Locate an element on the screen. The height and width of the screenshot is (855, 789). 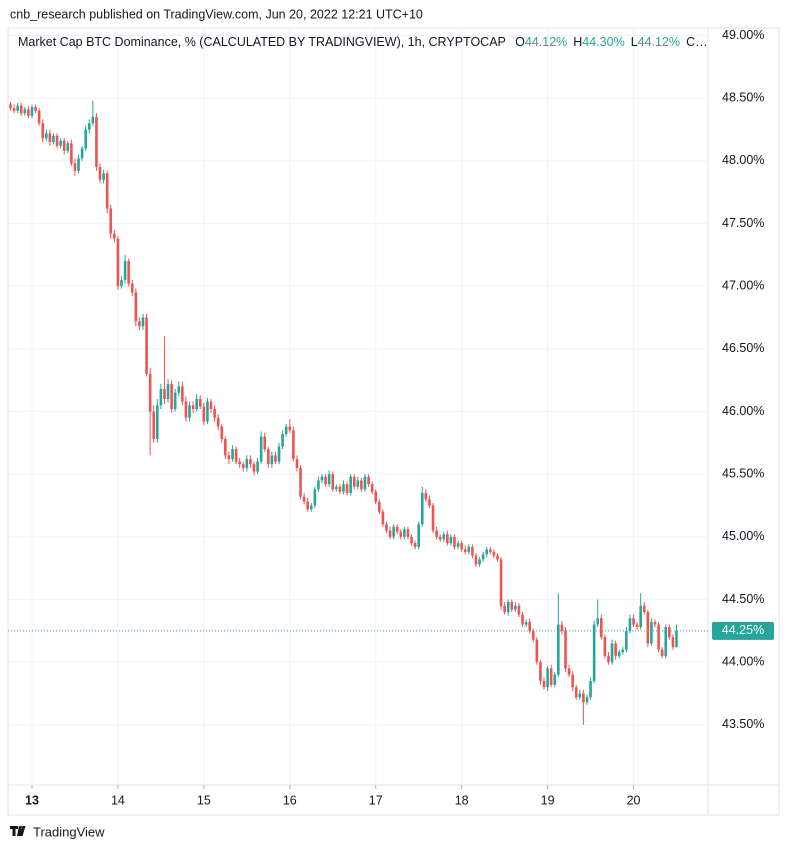
x-tick-label: 20 is located at coordinates (634, 800).